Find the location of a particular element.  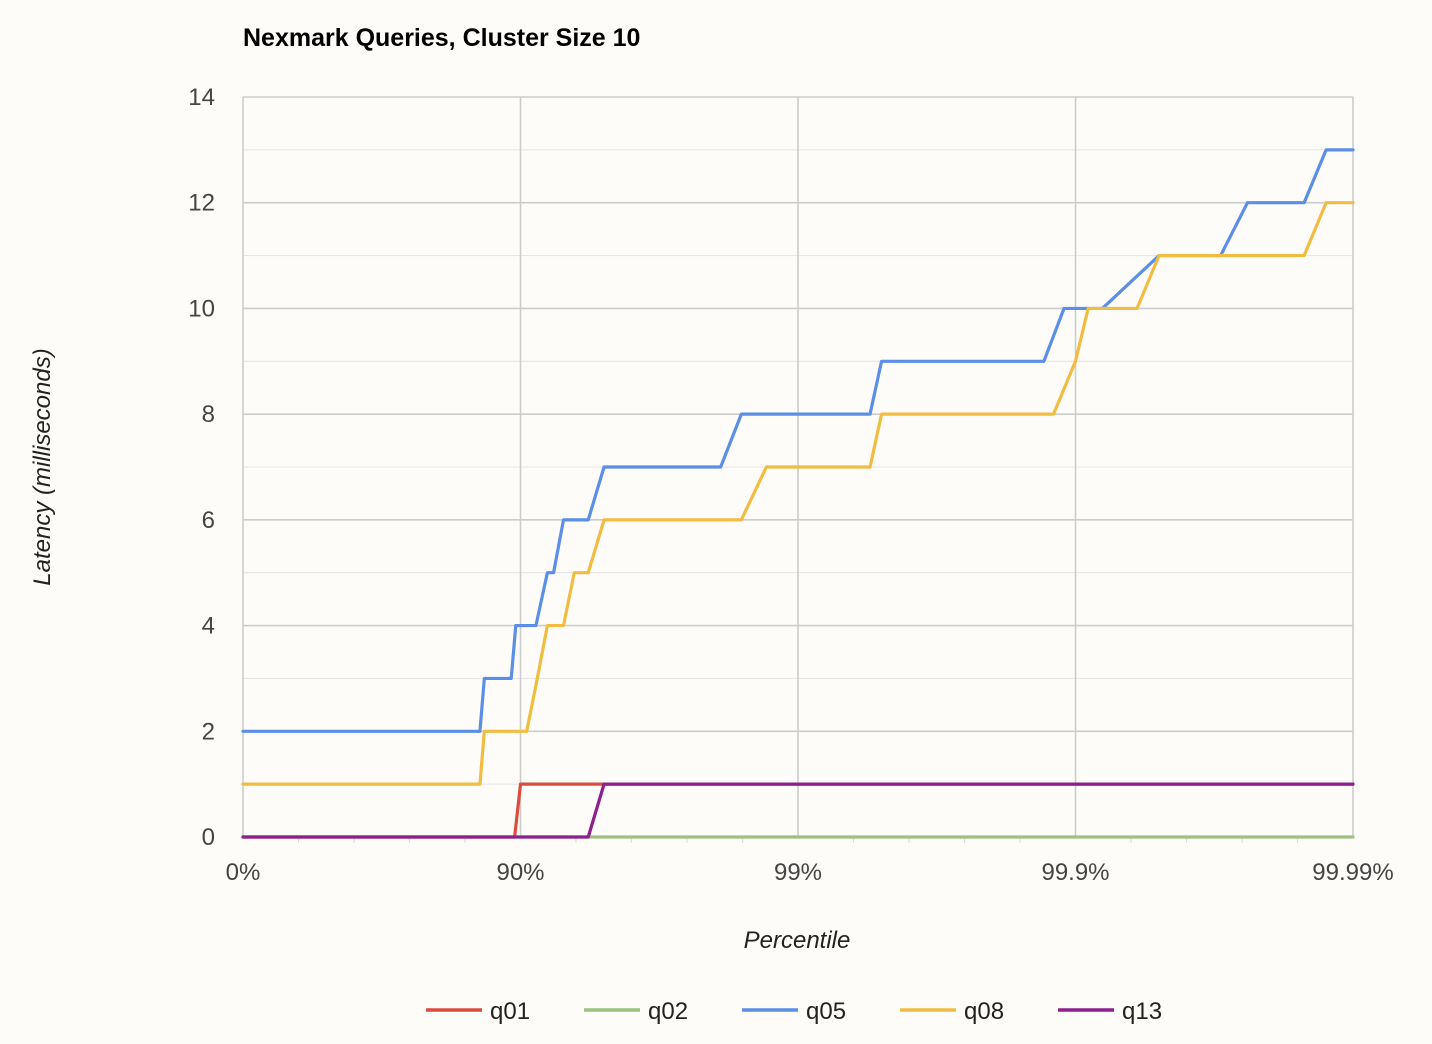

legend-label: q13 is located at coordinates (1142, 1011).